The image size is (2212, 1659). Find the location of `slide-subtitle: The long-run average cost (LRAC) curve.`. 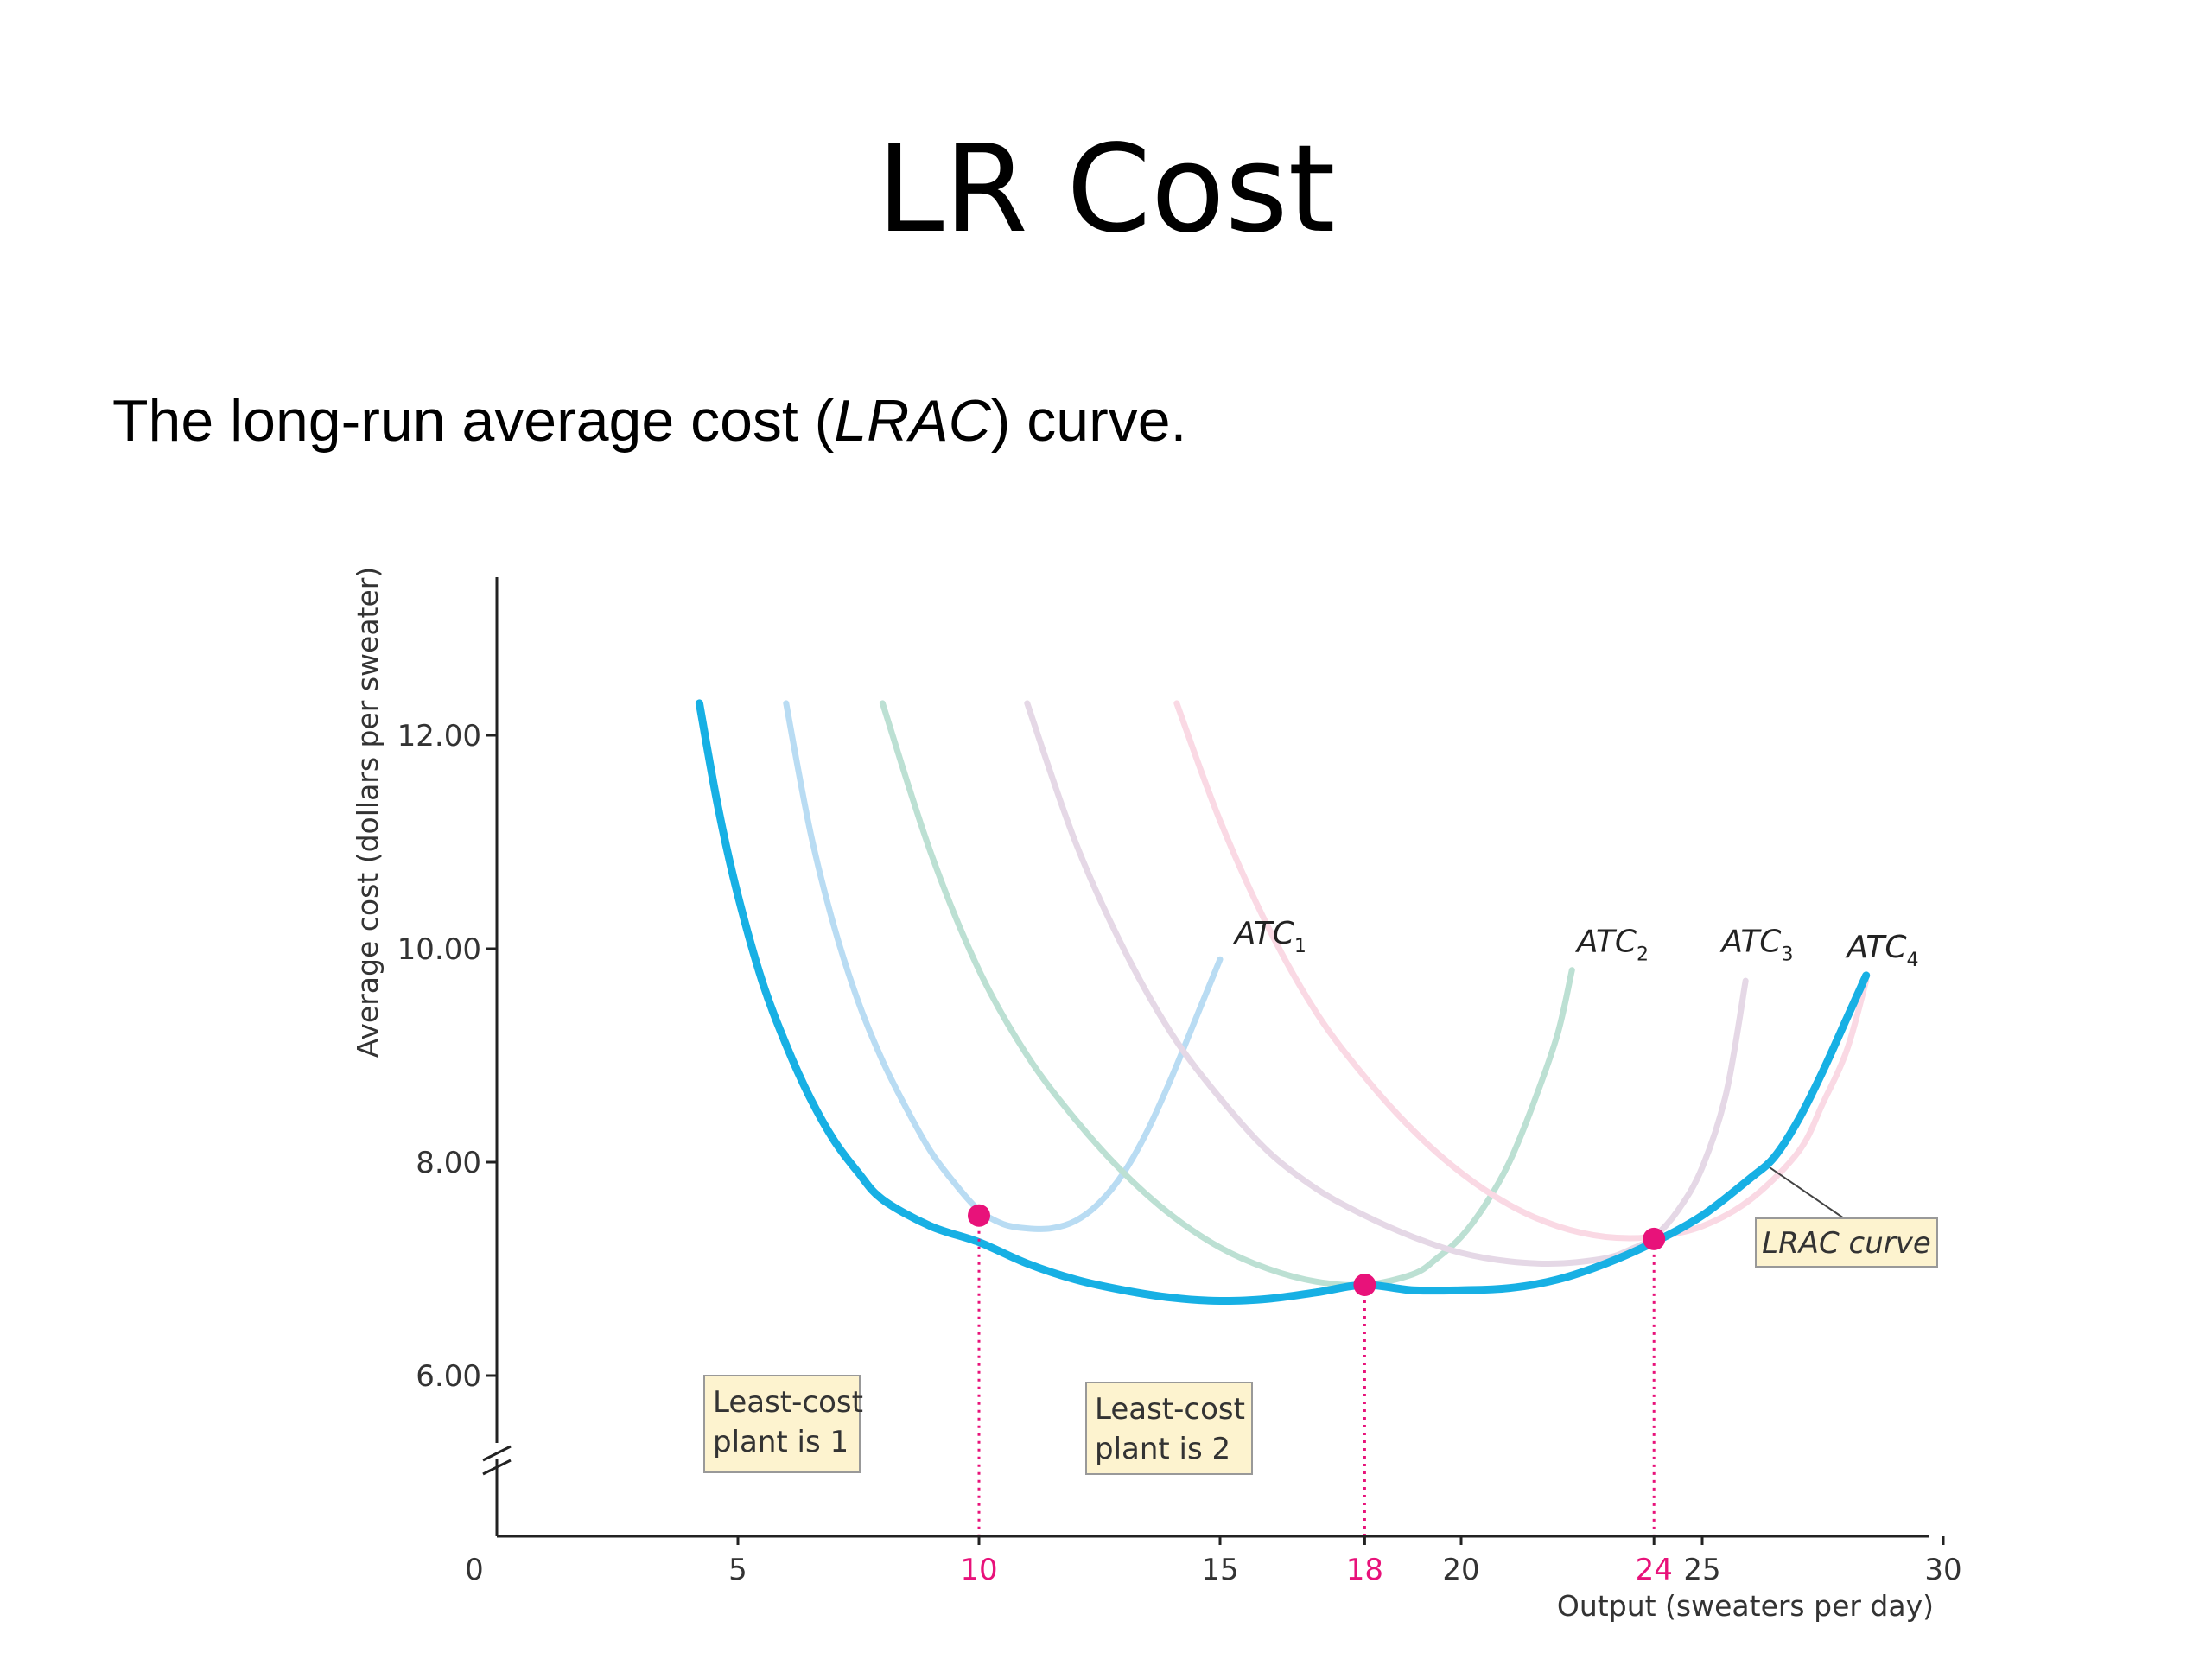

slide-subtitle: The long-run average cost (LRAC) curve. is located at coordinates (649, 420).